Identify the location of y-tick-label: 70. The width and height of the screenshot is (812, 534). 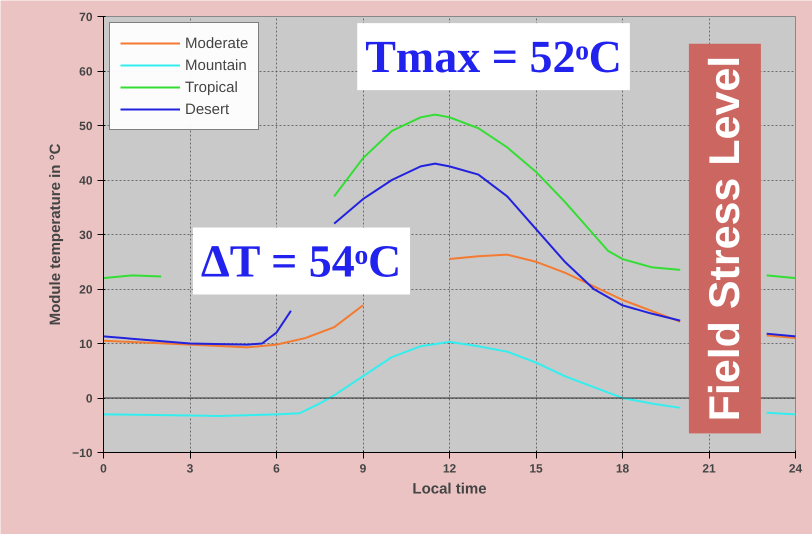
(86, 17).